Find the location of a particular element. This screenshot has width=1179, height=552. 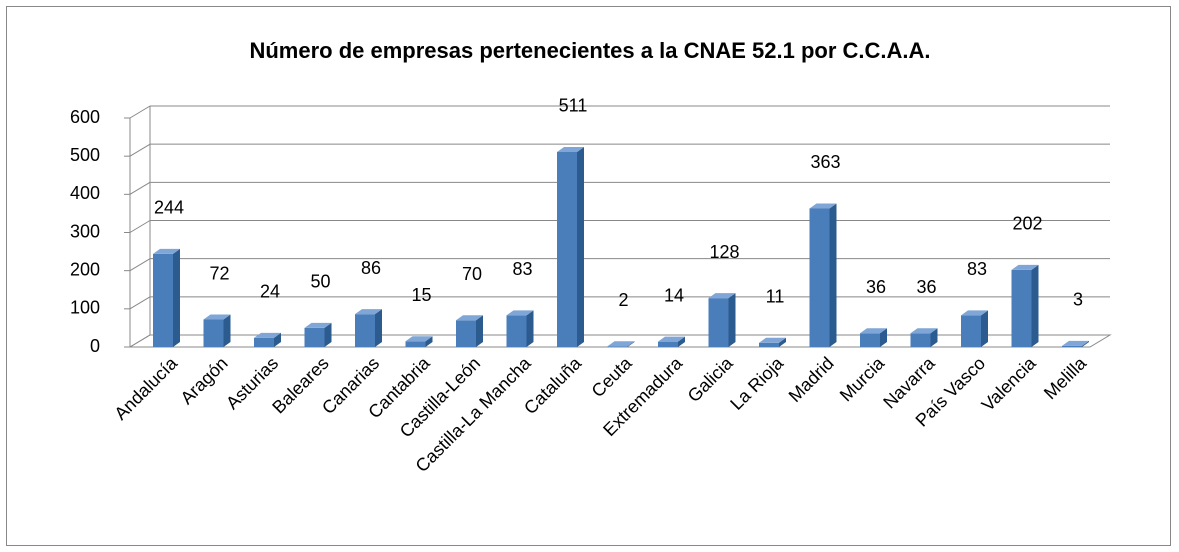

value-label: 86 is located at coordinates (371, 268).